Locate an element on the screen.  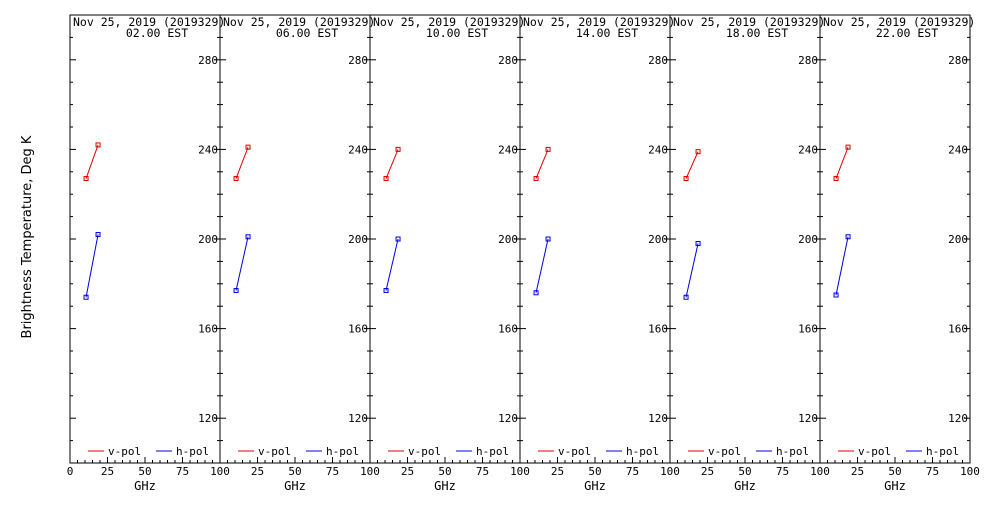
panel-subtitle: 02.00 EST is located at coordinates (157, 33).